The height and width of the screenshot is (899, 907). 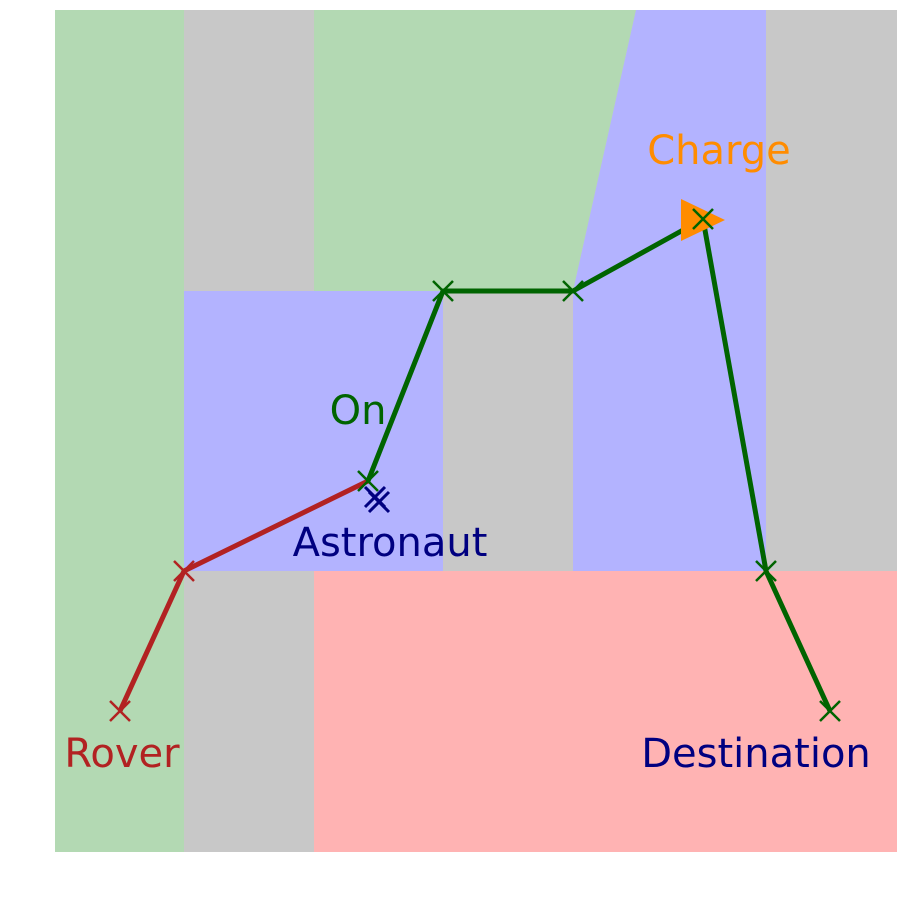 What do you see at coordinates (475, 150) in the screenshot?
I see `green-zone-top` at bounding box center [475, 150].